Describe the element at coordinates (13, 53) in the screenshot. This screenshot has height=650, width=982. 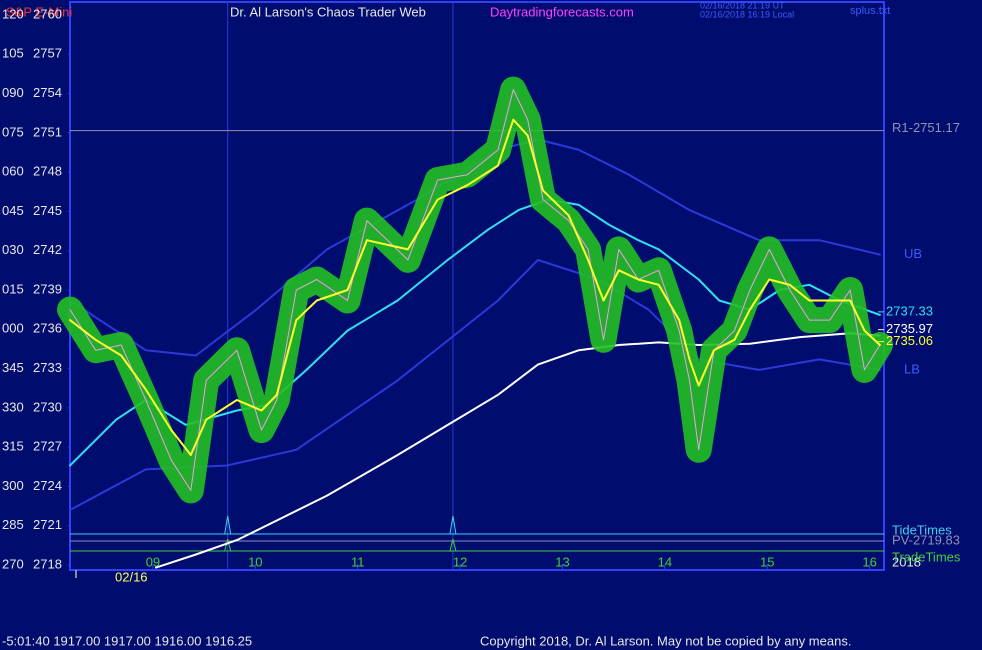
I see `angle-label: 105` at that location.